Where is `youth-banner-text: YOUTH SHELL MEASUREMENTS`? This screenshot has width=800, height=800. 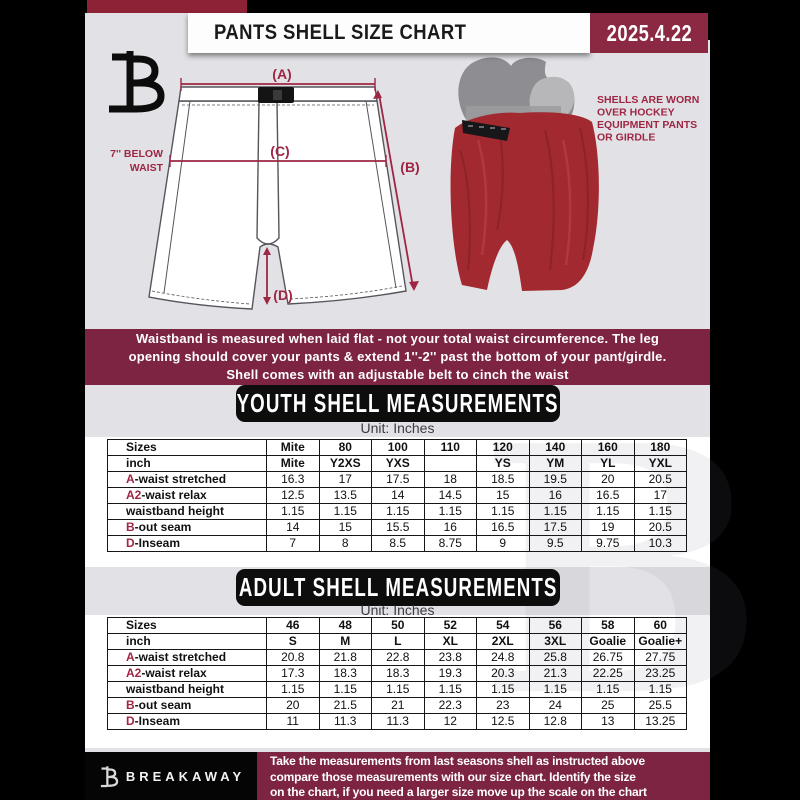
youth-banner-text: YOUTH SHELL MEASUREMENTS is located at coordinates (398, 403).